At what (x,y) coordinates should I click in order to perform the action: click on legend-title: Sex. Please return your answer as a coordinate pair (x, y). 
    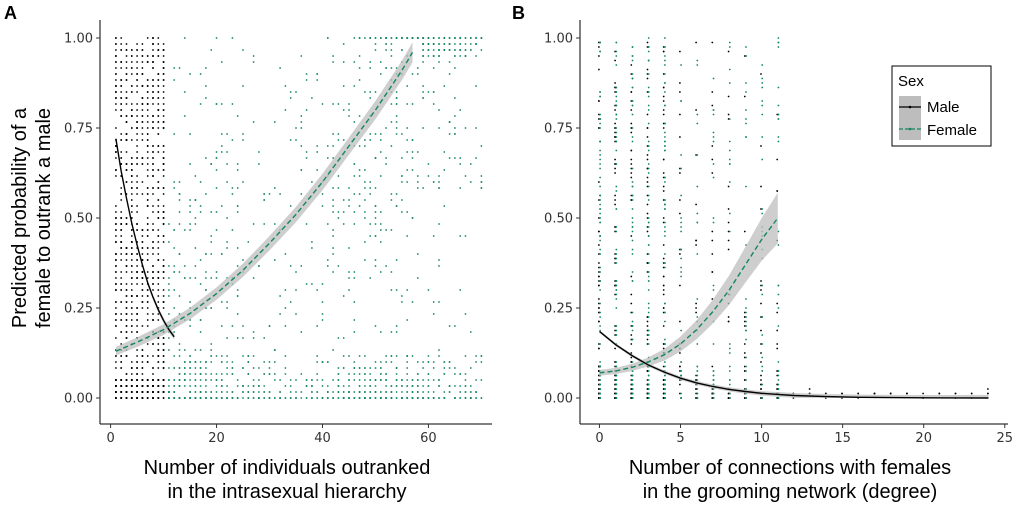
    Looking at the image, I should click on (911, 81).